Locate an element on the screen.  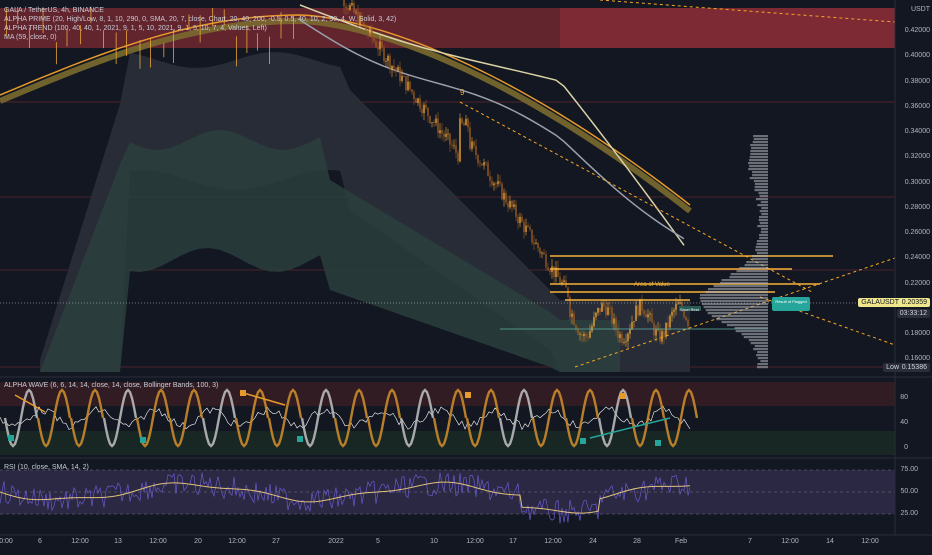
time-tick-label: 0:00 is located at coordinates (6, 541).